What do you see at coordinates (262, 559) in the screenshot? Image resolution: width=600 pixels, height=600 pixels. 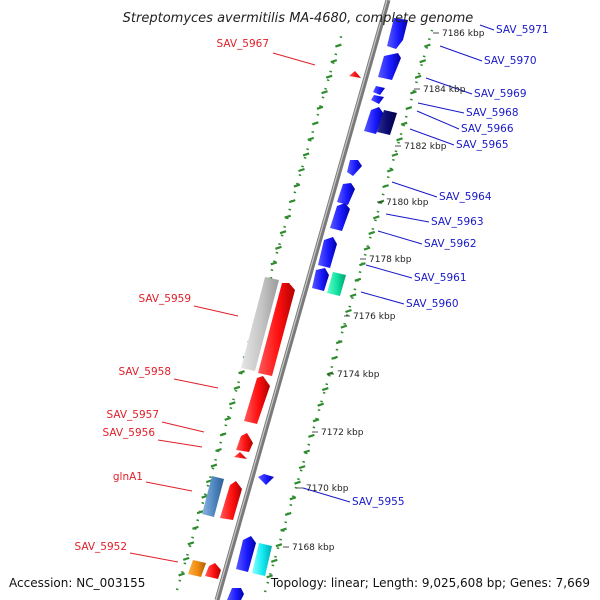 I see `gene-box-sav-5952b` at bounding box center [262, 559].